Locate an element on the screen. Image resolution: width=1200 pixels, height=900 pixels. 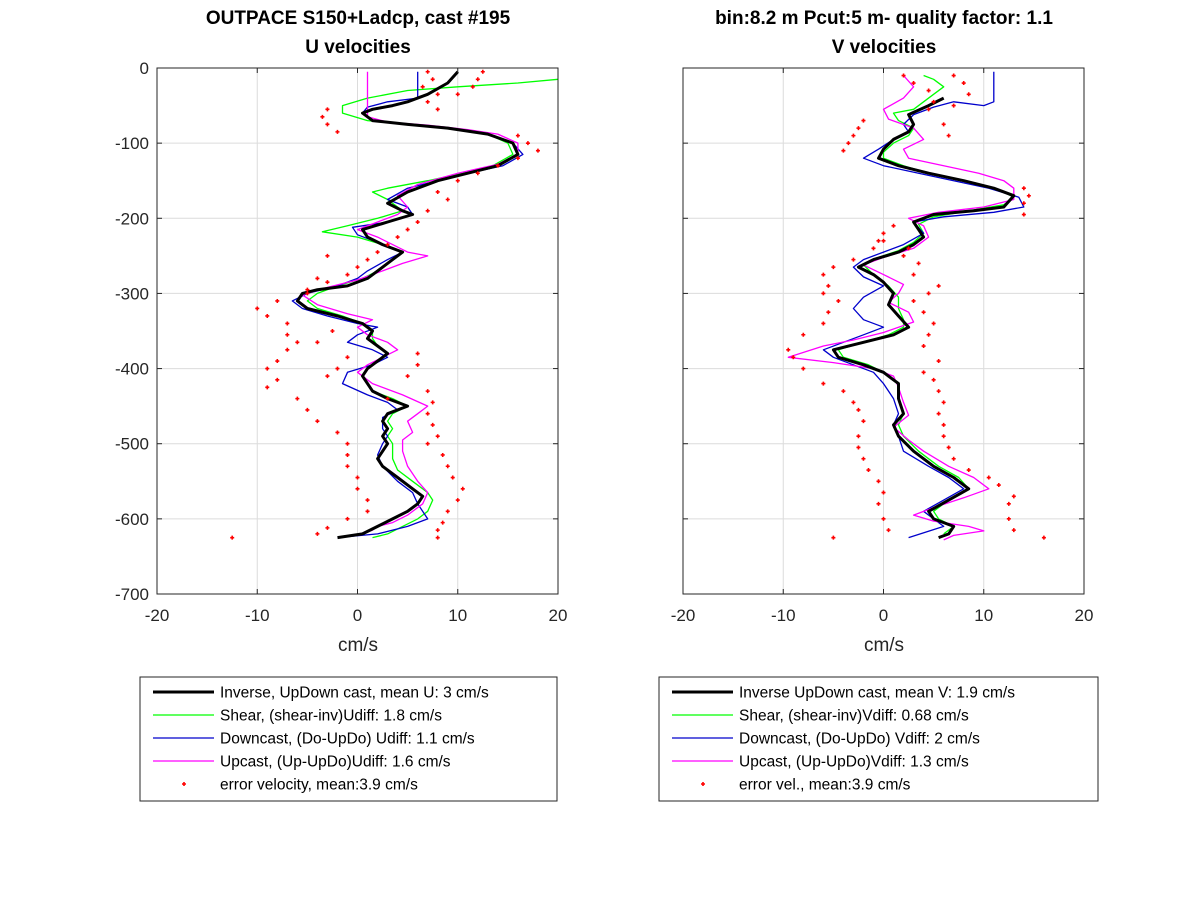
u-legend-entry: Downcast, (Do-UpDo) Udiff: 1.1 cm/s is located at coordinates (314, 739).